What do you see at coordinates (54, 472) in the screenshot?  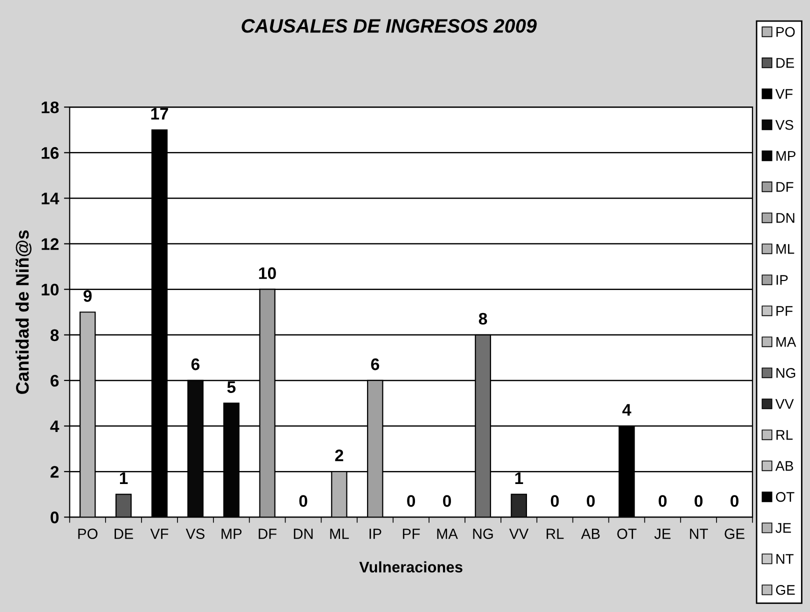 I see `y-tick-label: 2` at bounding box center [54, 472].